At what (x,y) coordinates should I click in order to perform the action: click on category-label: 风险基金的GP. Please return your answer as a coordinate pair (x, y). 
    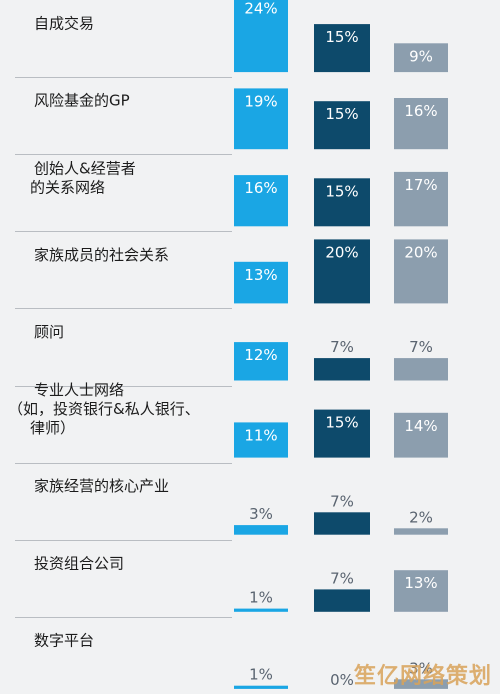
    Looking at the image, I should click on (82, 101).